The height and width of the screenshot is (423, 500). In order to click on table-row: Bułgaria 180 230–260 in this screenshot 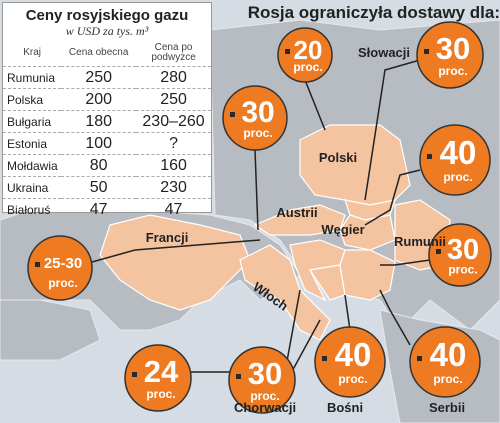, I will do `click(107, 121)`.